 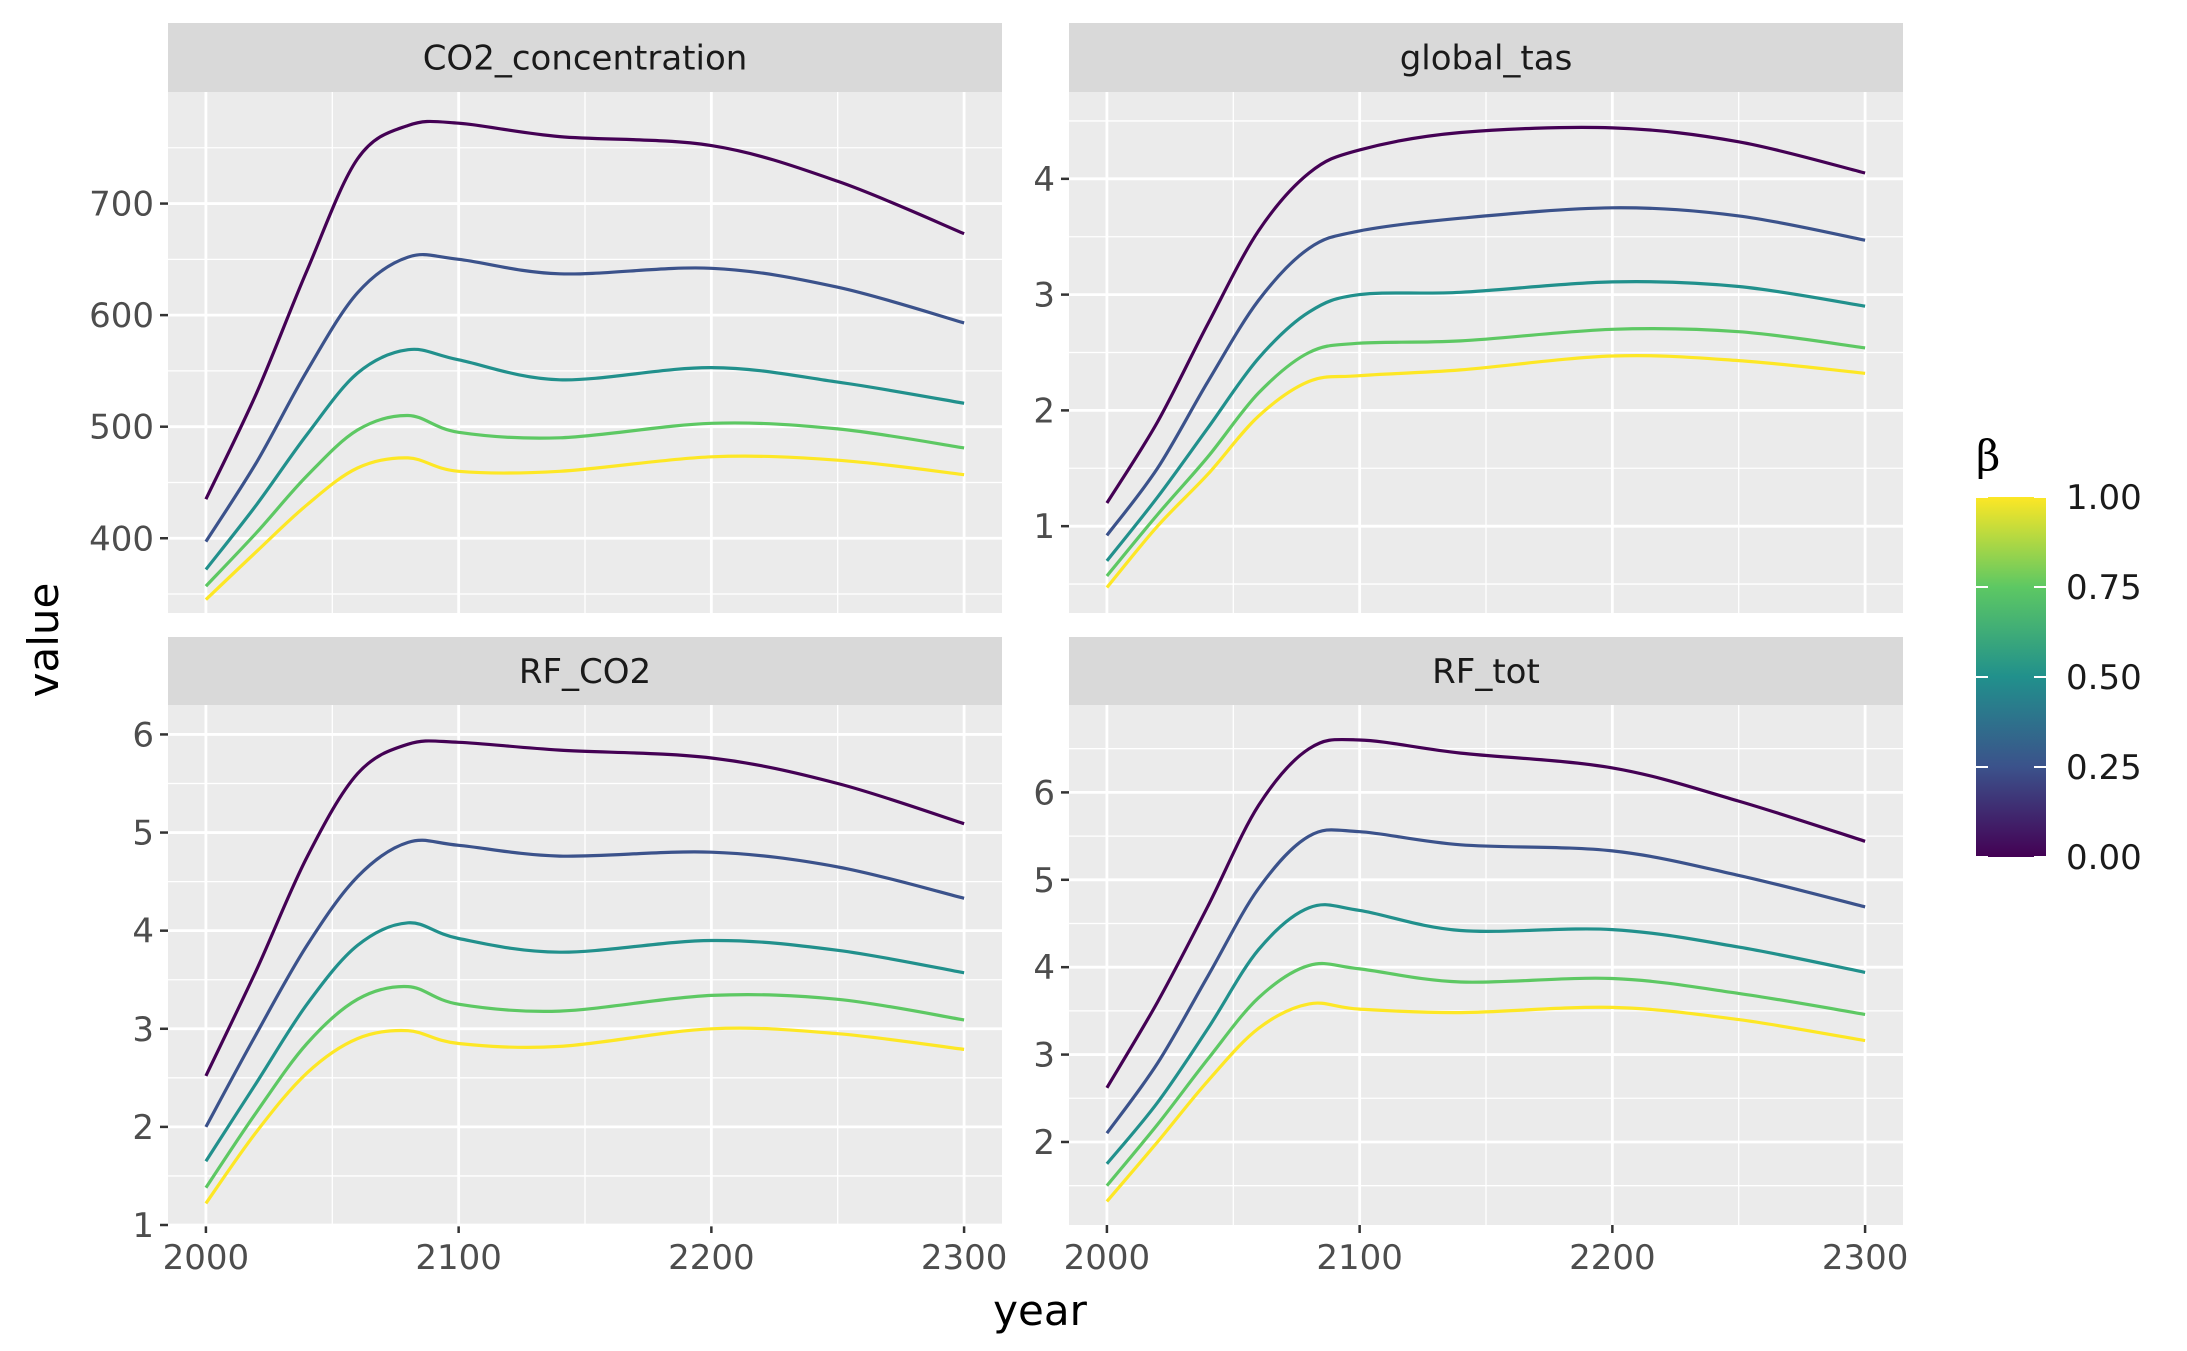 I want to click on x-axis-title: year, so click(x=1040, y=1310).